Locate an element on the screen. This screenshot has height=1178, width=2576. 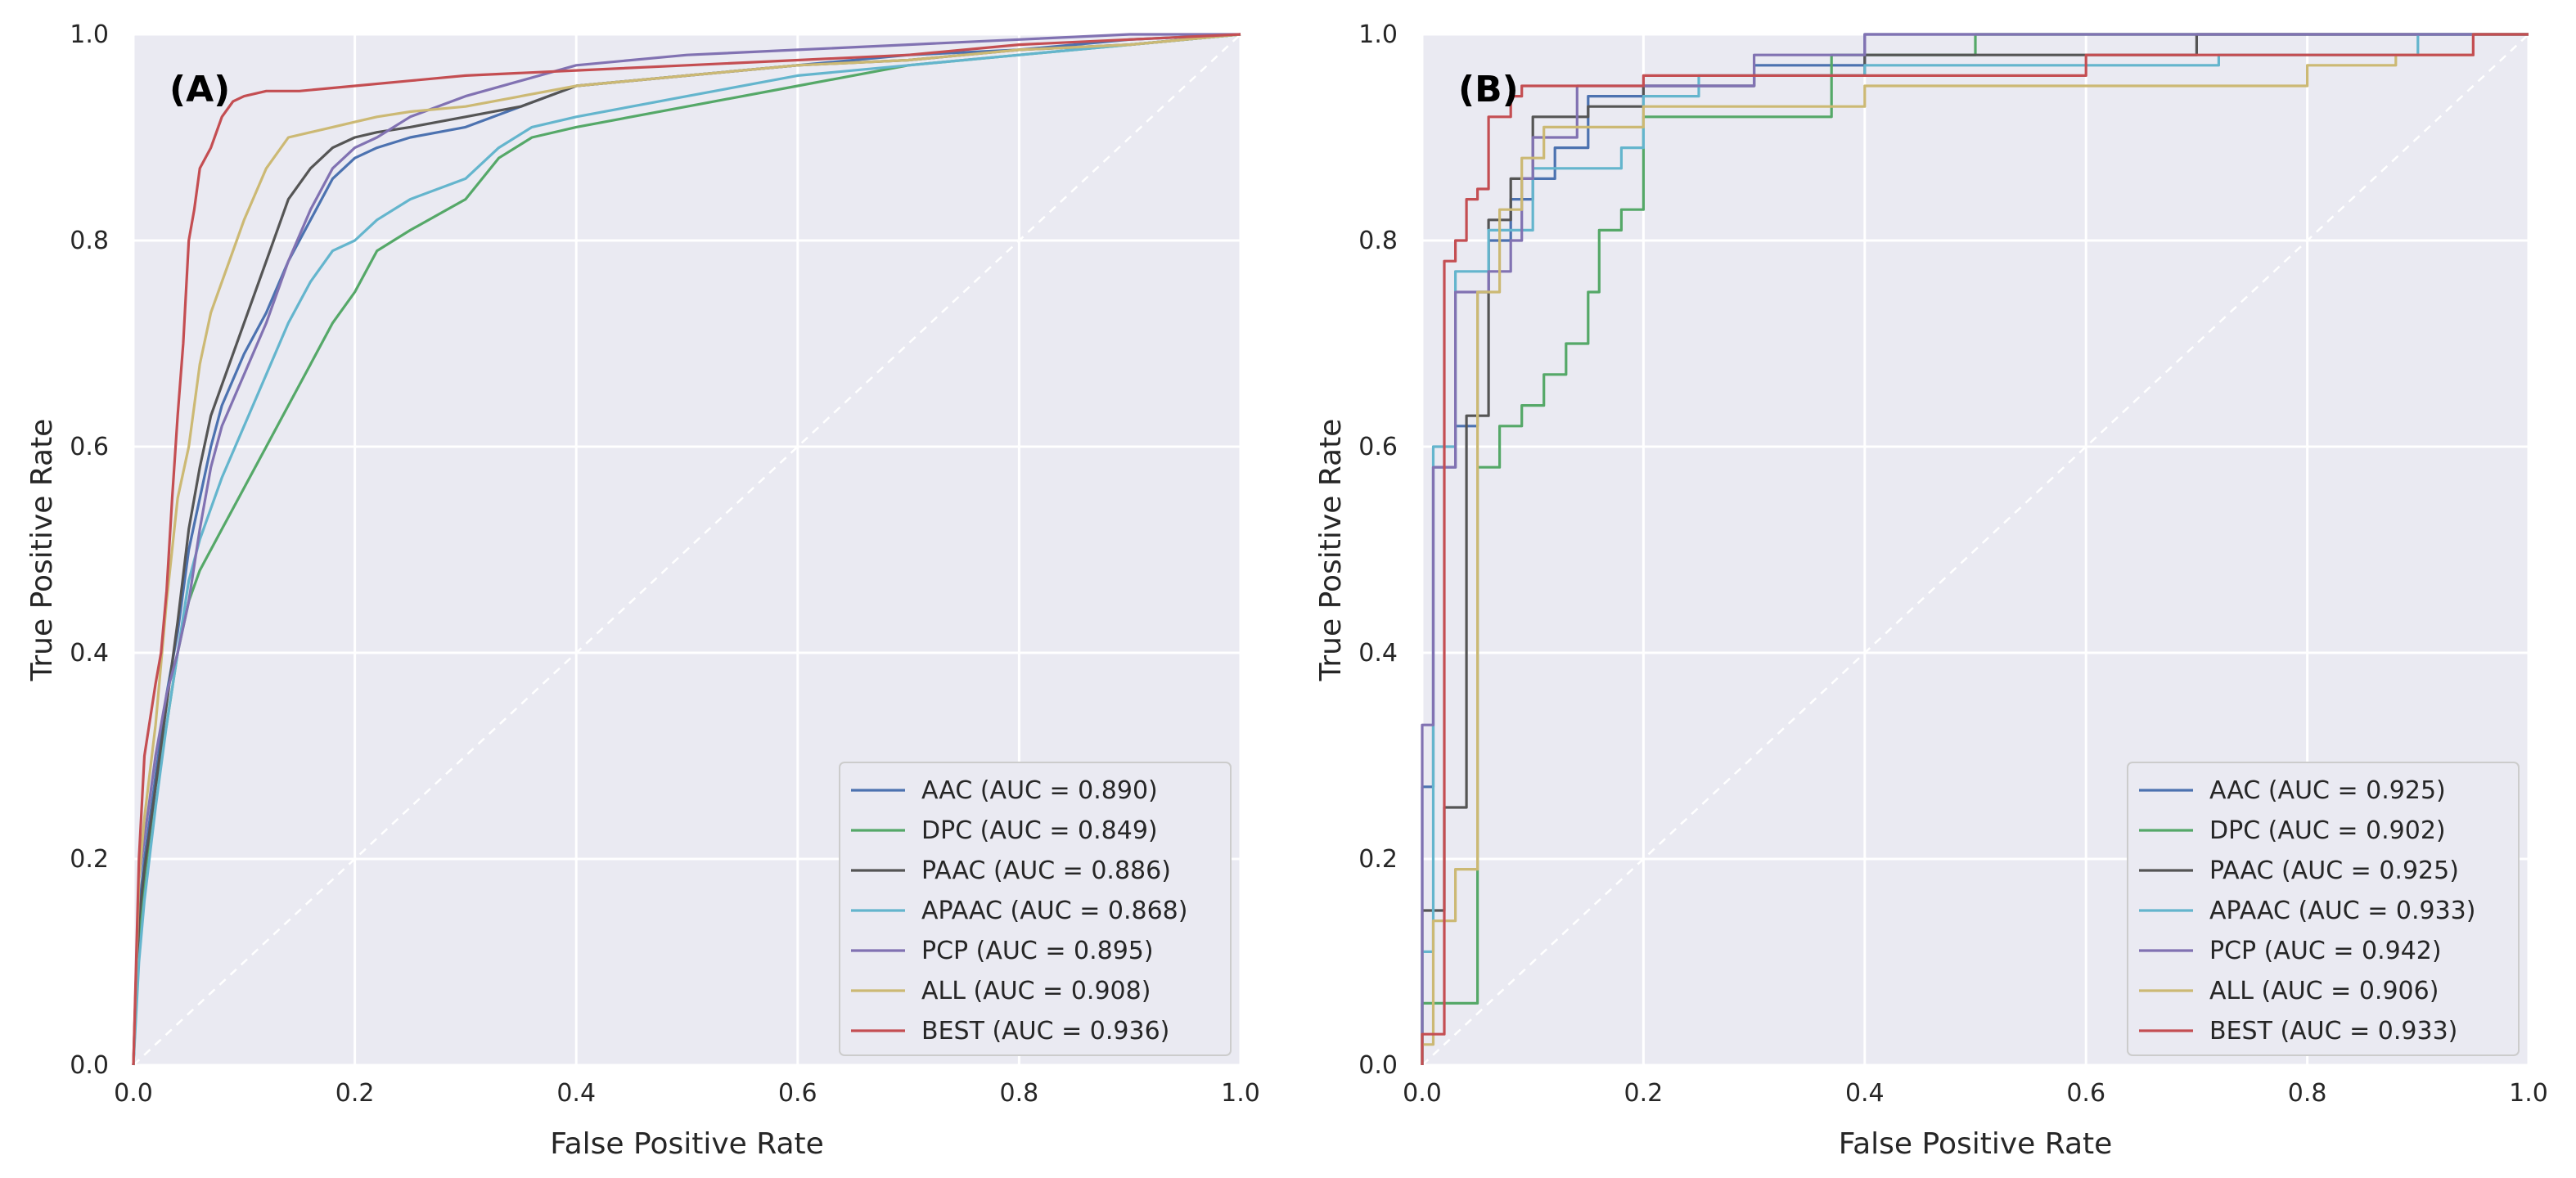
panel-a-y-tick-1: 0.2 is located at coordinates (89, 859).